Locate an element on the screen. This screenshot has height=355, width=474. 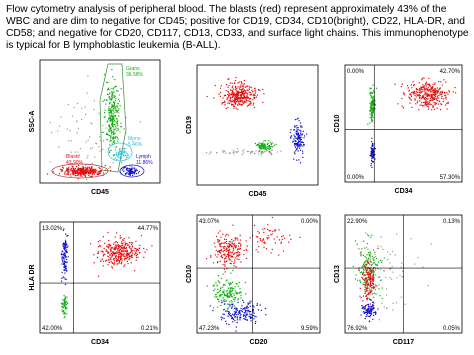
quadrant-percent: 43.07% is located at coordinates (209, 222).